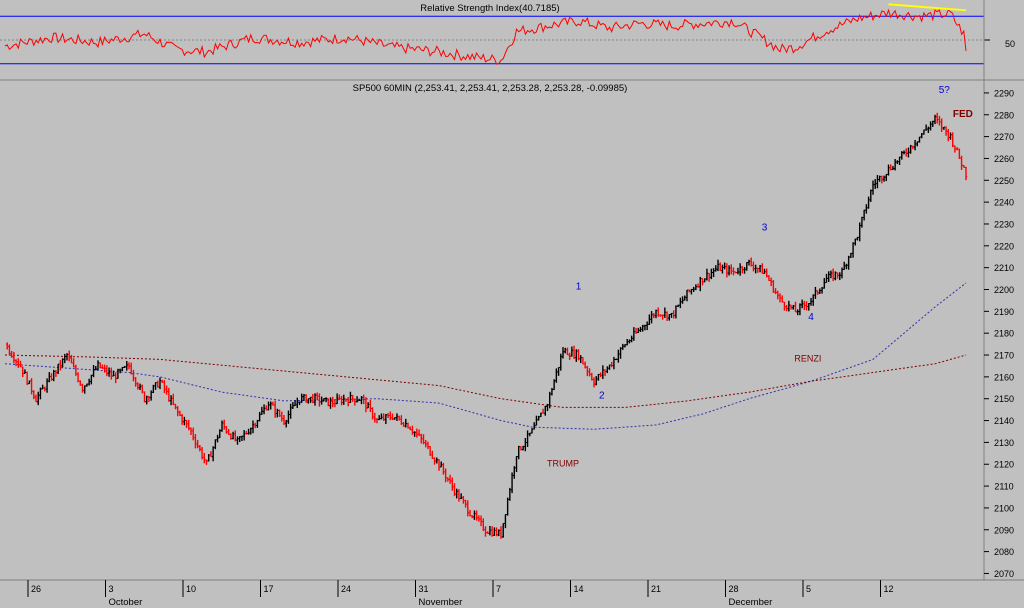  I want to click on wave-label-3: 3, so click(765, 228).